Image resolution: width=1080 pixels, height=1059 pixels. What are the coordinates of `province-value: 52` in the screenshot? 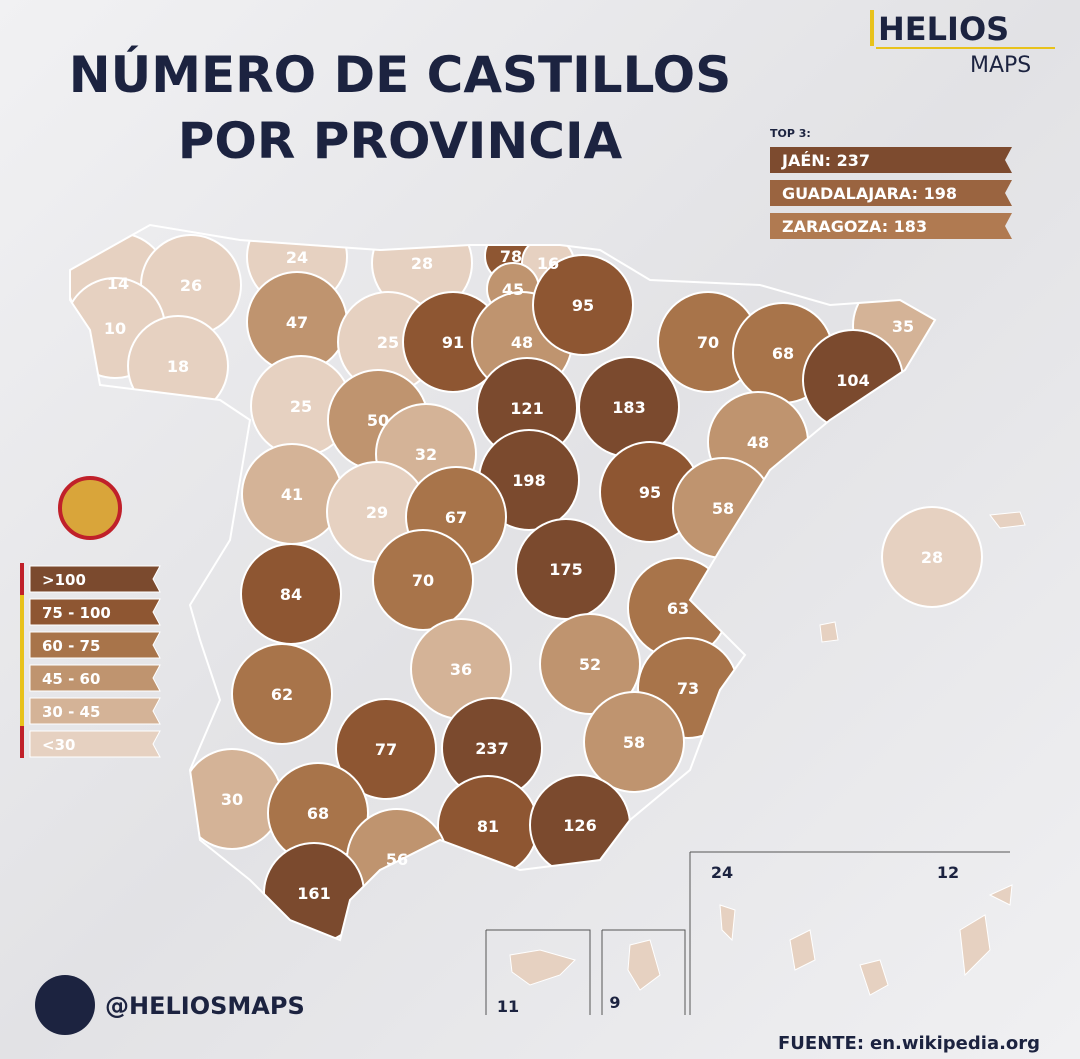 It's located at (590, 664).